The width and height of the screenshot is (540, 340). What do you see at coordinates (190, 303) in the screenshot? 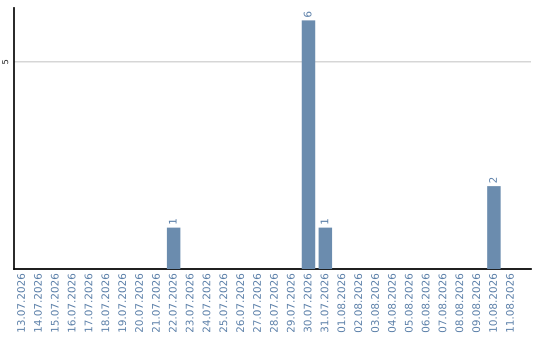
I see `x-tick-label: 23.07.2026` at bounding box center [190, 303].